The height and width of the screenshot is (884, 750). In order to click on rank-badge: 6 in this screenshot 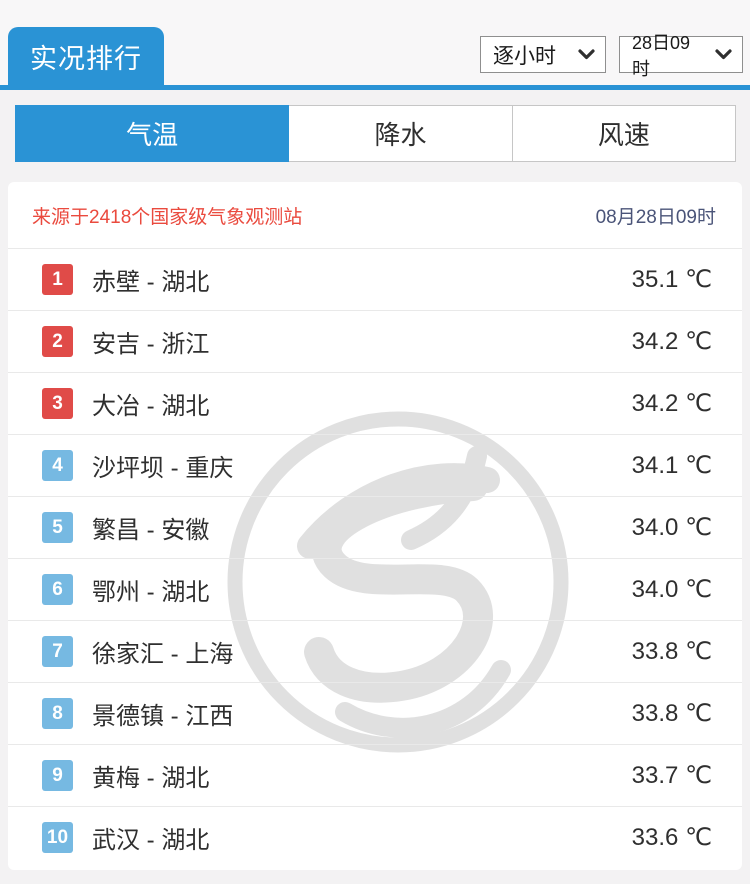, I will do `click(57, 589)`.